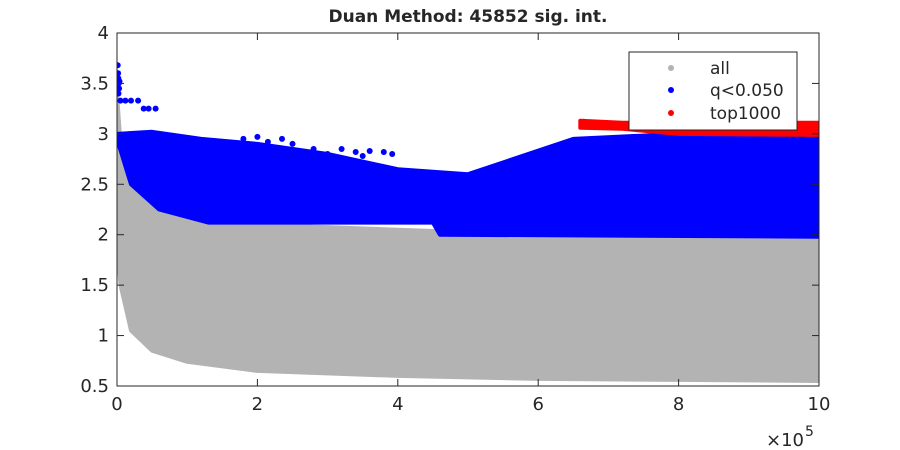  I want to click on x-tick-label: 0, so click(116, 404).